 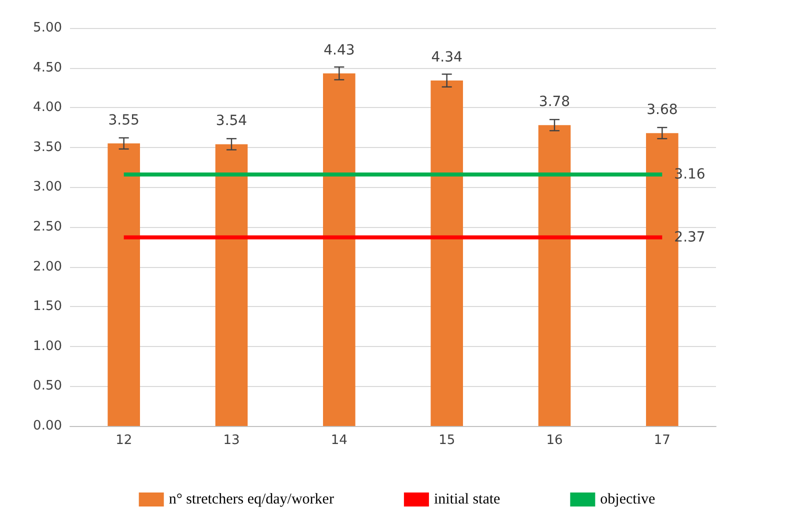 What do you see at coordinates (47, 147) in the screenshot?
I see `y-tick-label: 3.50` at bounding box center [47, 147].